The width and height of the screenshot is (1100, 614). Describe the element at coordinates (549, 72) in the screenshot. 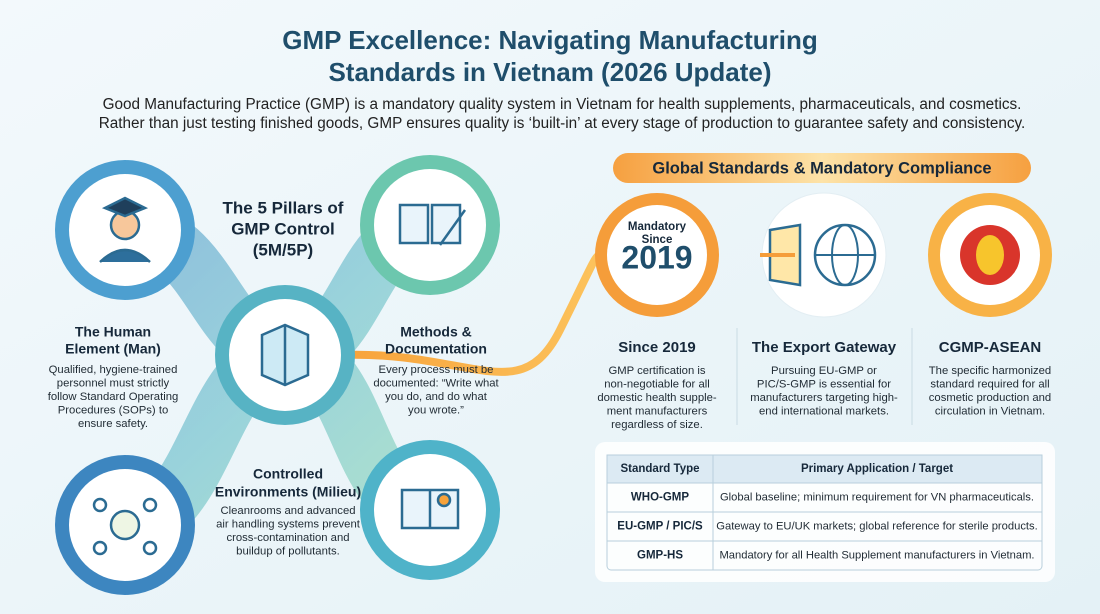

I see `title-line: Standards in Vietnam (2026 Update)` at that location.